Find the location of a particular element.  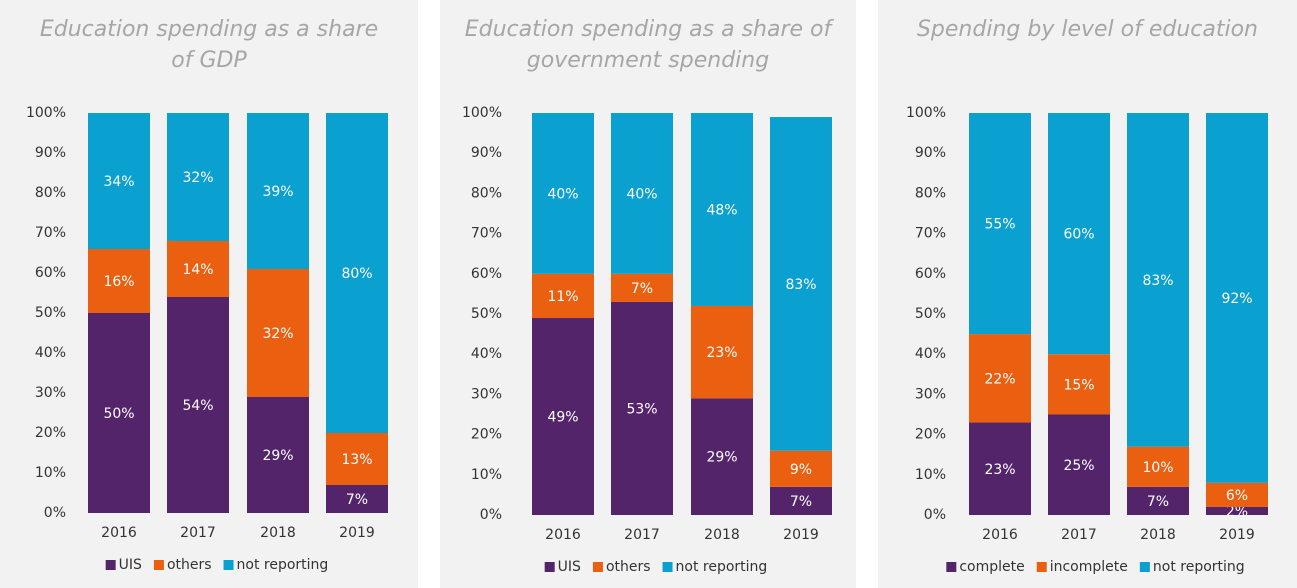

data-label: 6% is located at coordinates (1237, 496).